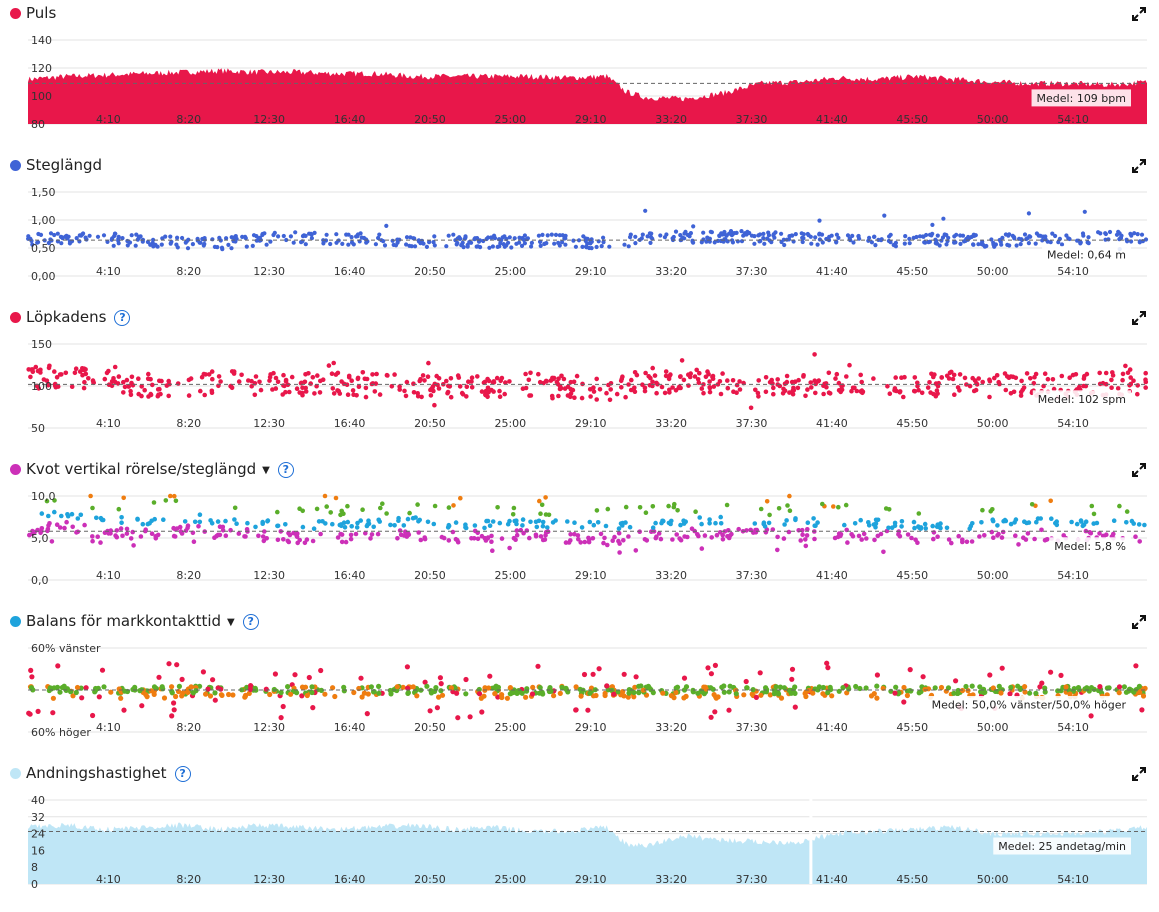 This screenshot has height=912, width=1159. What do you see at coordinates (108, 727) in the screenshot?
I see `x-tick-label: 4:10` at bounding box center [108, 727].